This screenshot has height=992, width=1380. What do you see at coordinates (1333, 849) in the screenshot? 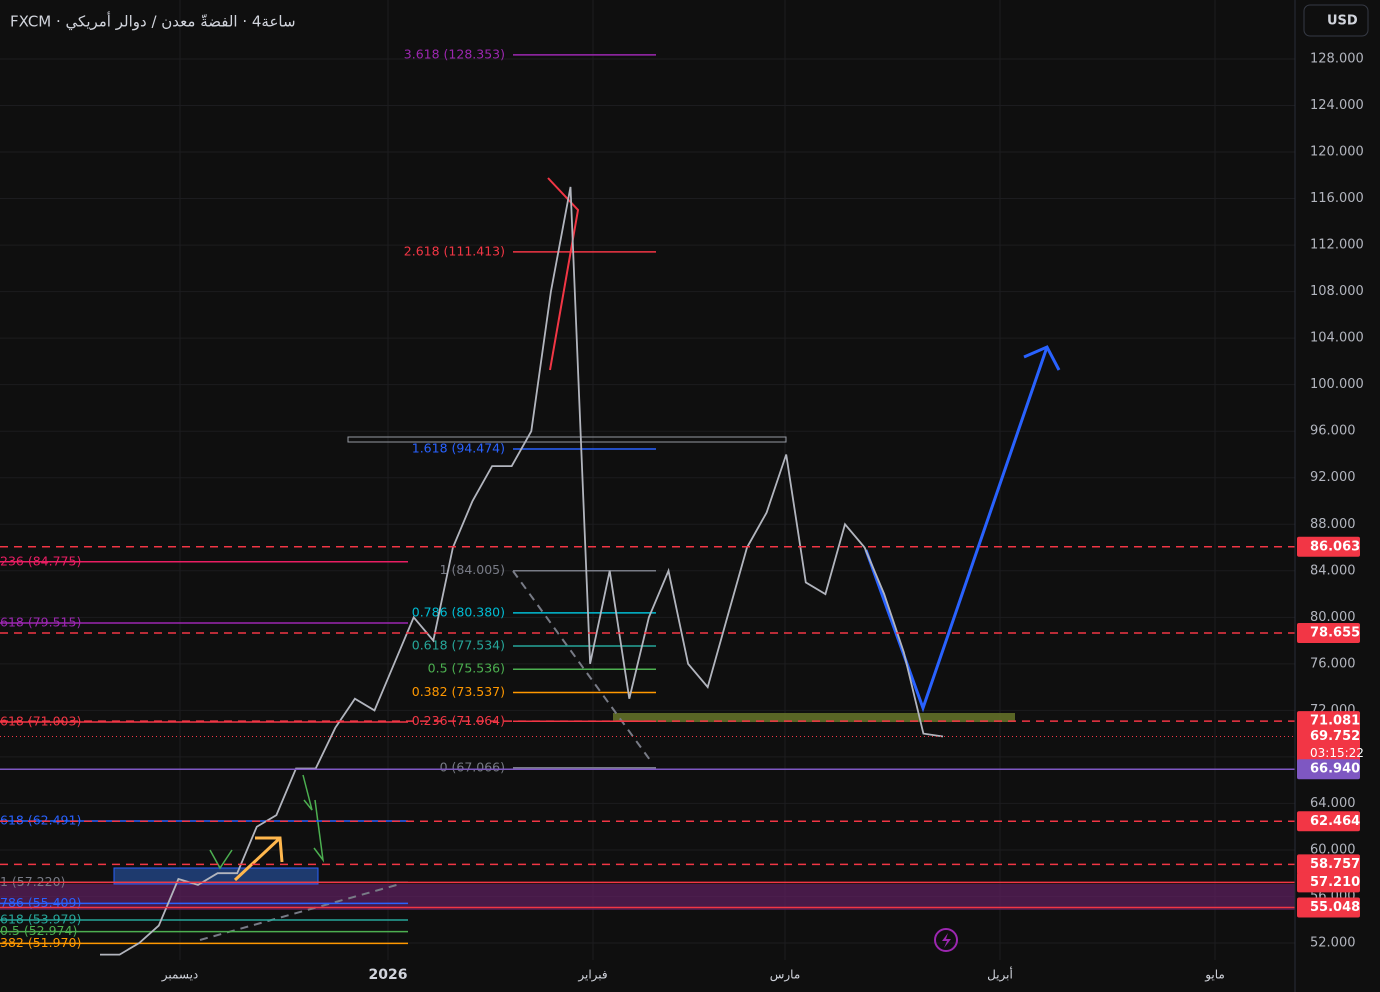
I see `y-tick-label: 60.000` at bounding box center [1333, 849].